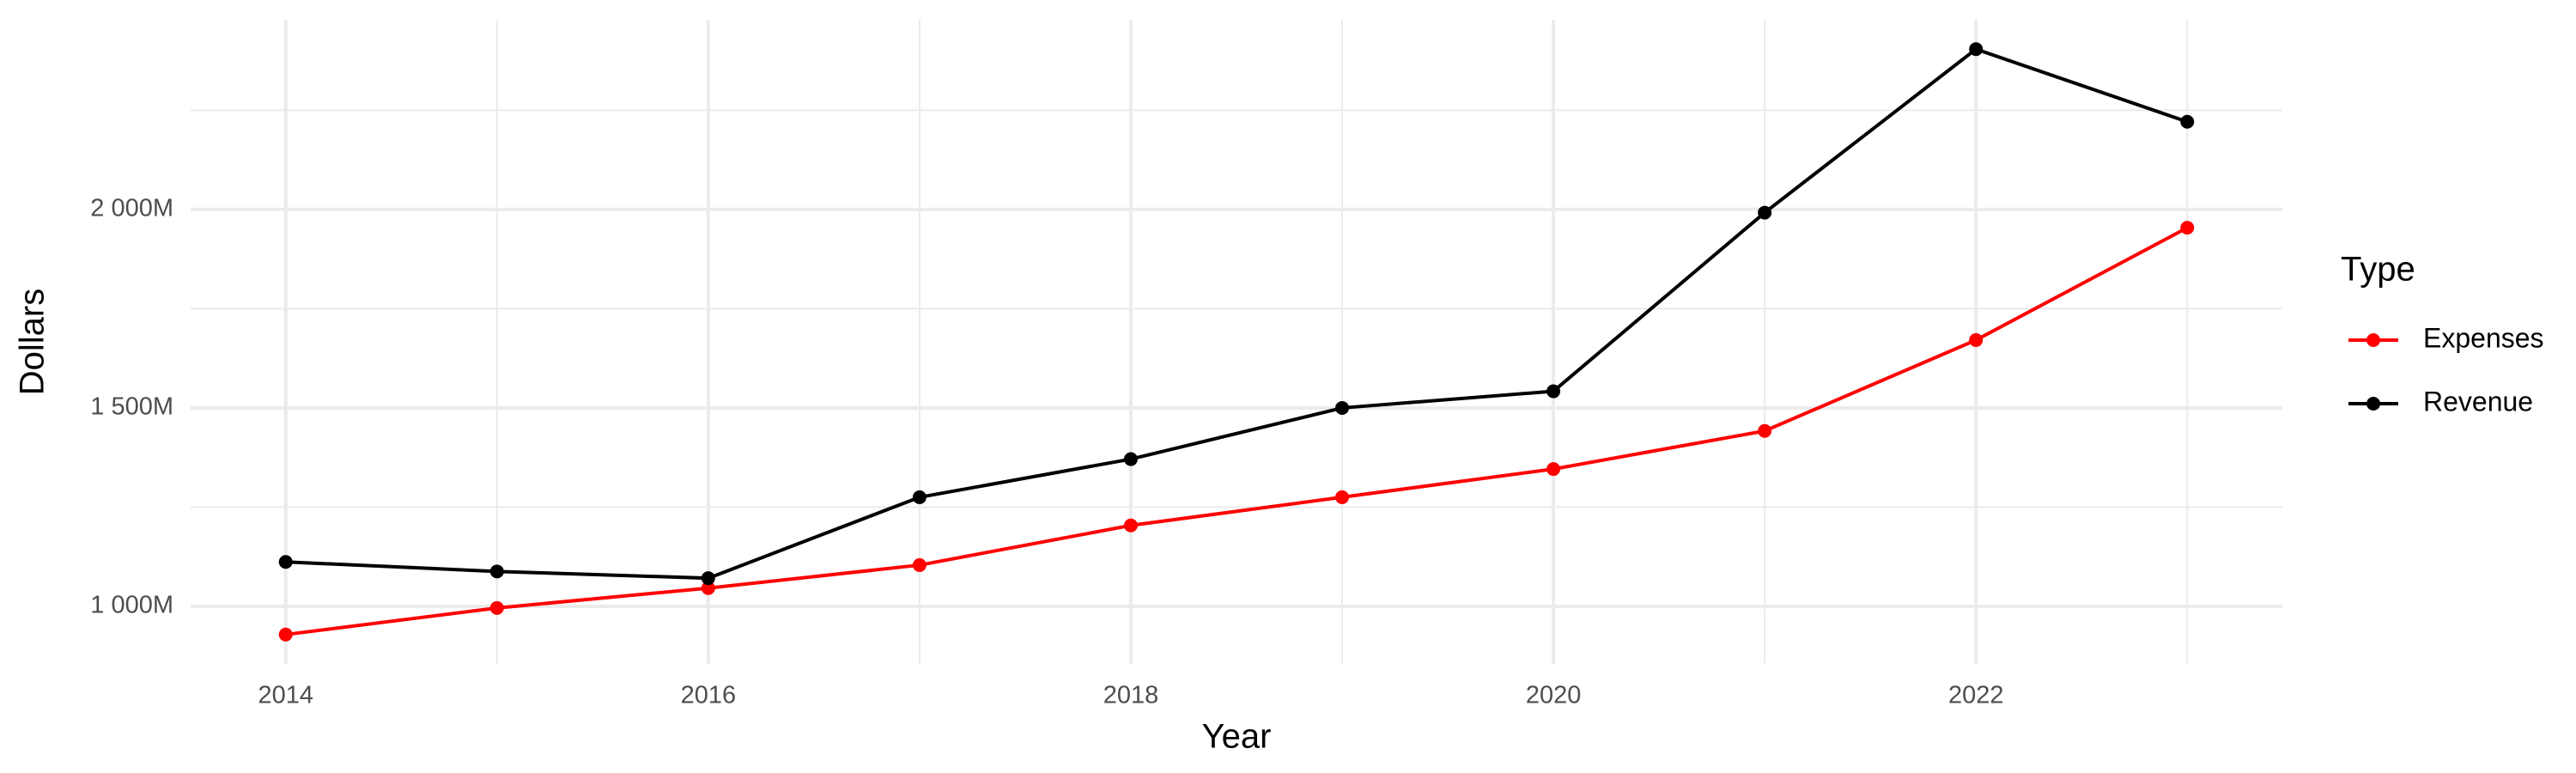 This screenshot has height=773, width=2576. What do you see at coordinates (2378, 270) in the screenshot?
I see `legend-title: Type` at bounding box center [2378, 270].